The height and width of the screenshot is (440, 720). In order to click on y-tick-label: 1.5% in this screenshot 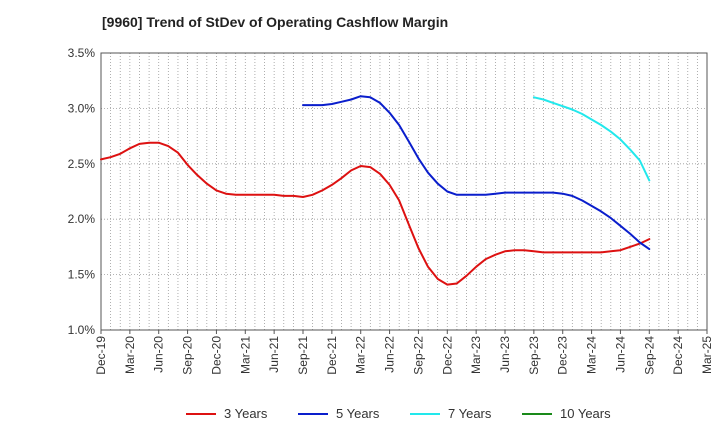, I will do `click(82, 275)`.